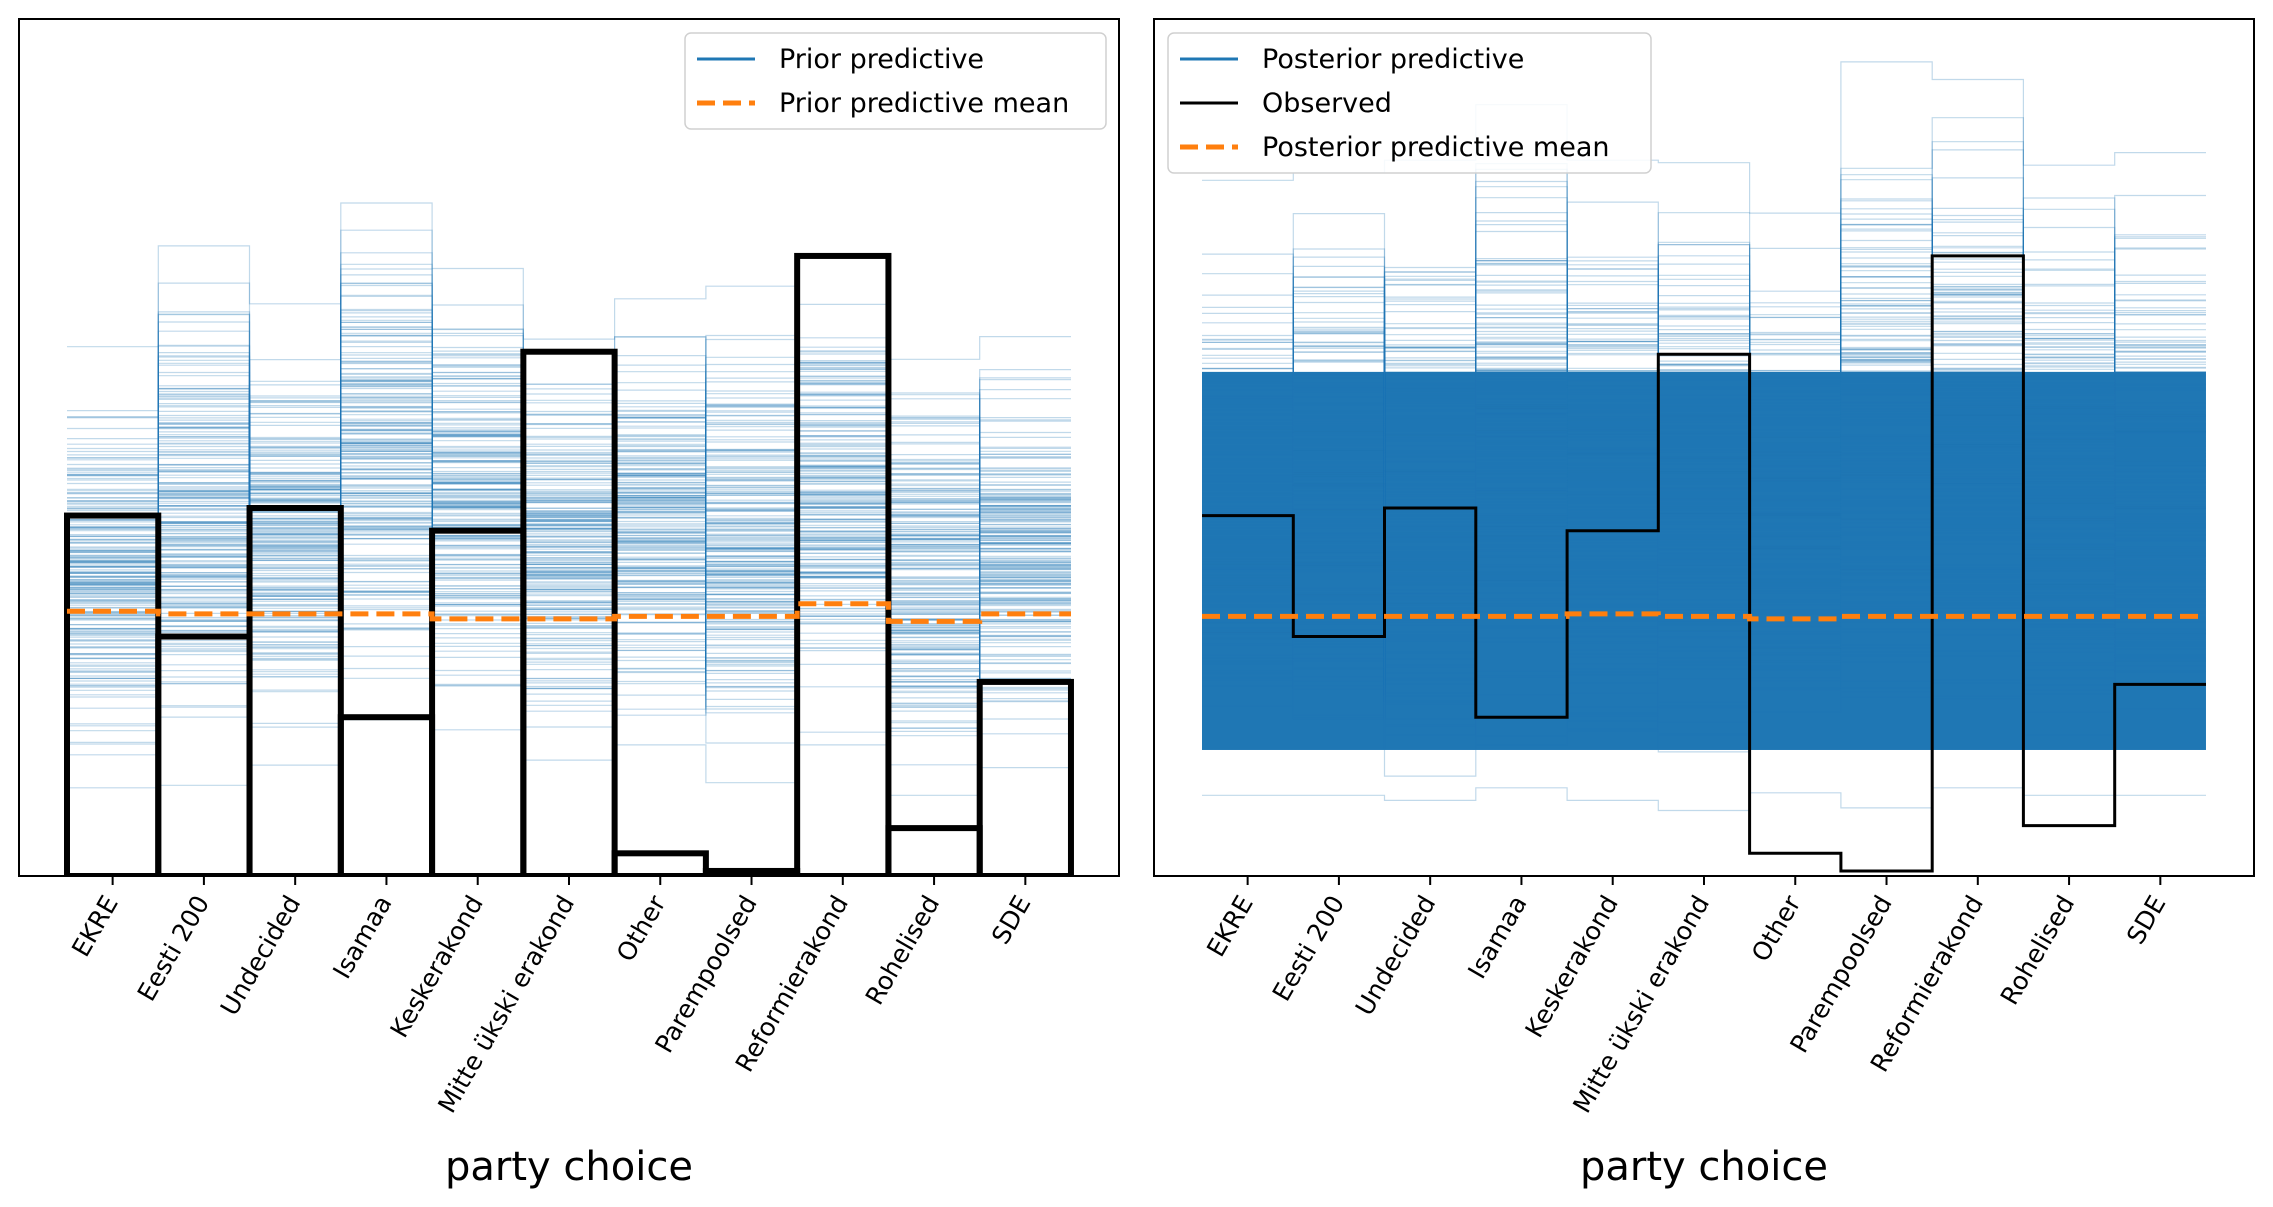  What do you see at coordinates (1704, 560) in the screenshot?
I see `predictive-dense-band` at bounding box center [1704, 560].